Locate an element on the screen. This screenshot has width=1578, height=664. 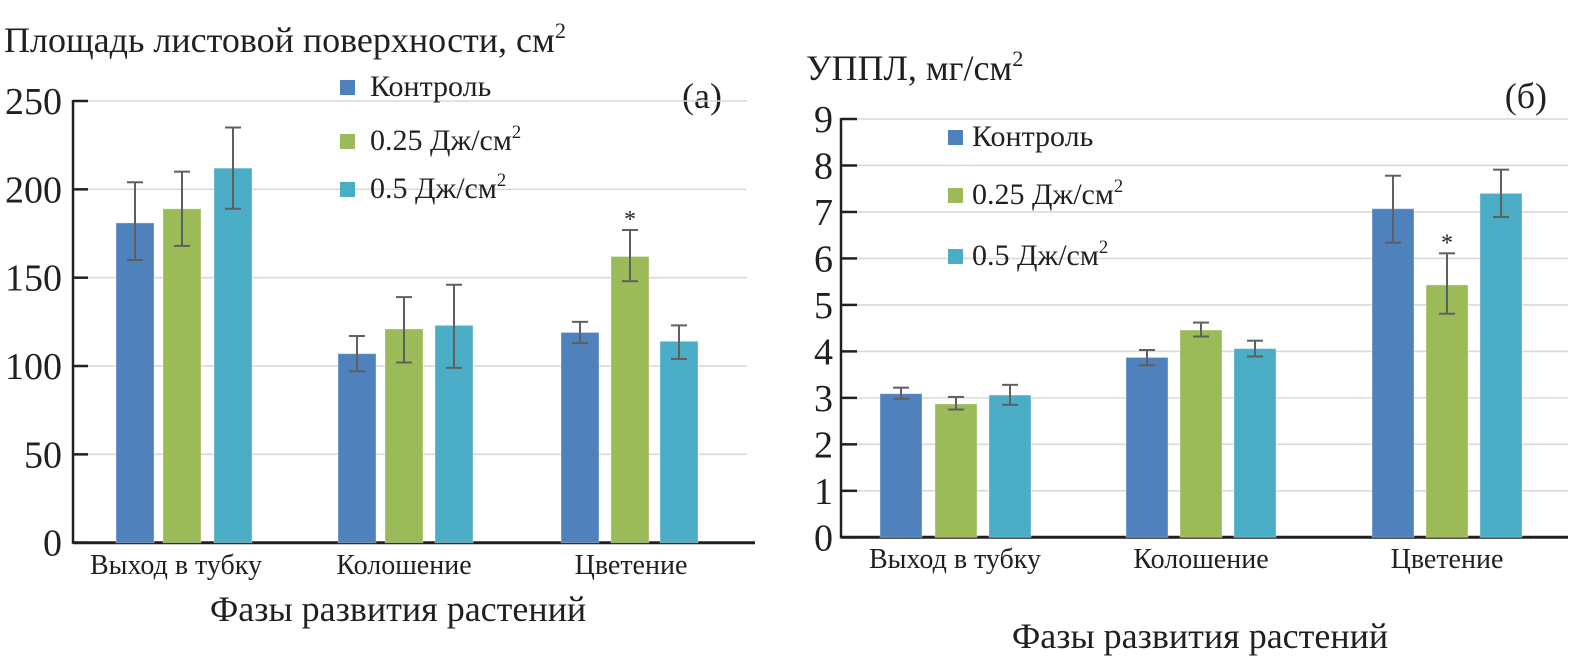
y-tick-label: 4 is located at coordinates (823, 352).